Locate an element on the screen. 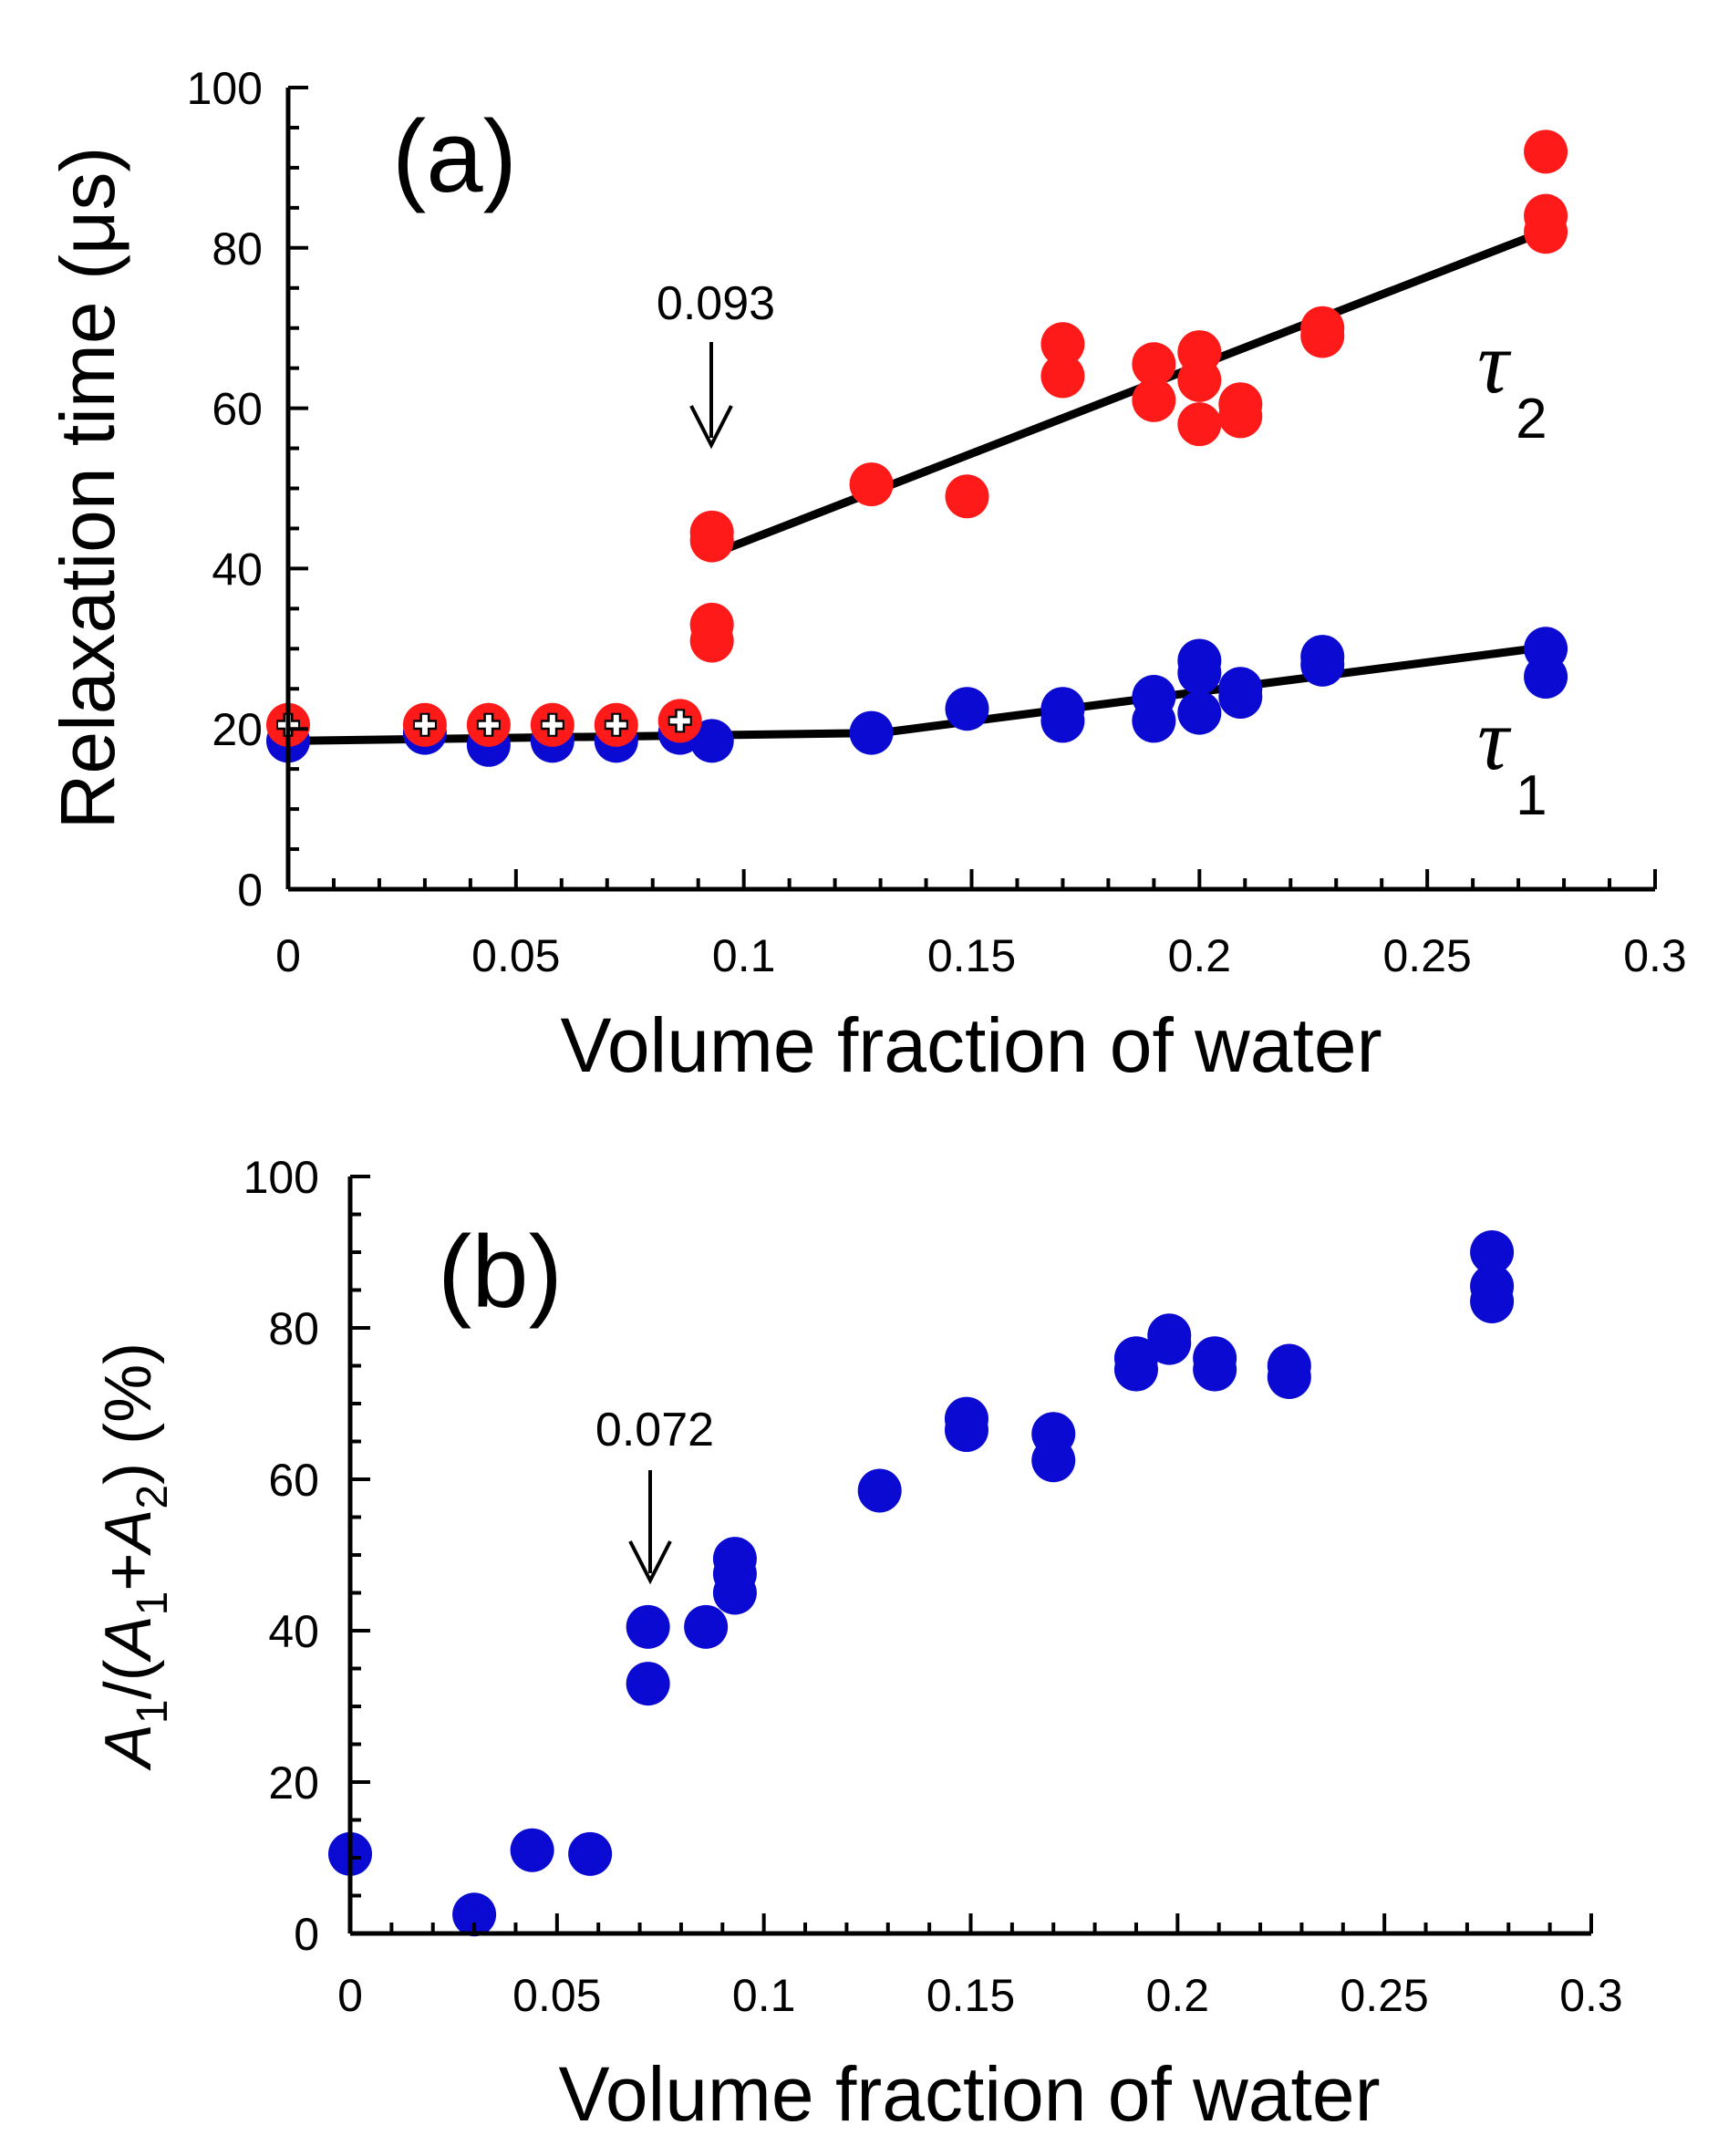  panel-a-x-title: Volume fraction of water is located at coordinates (971, 1045).